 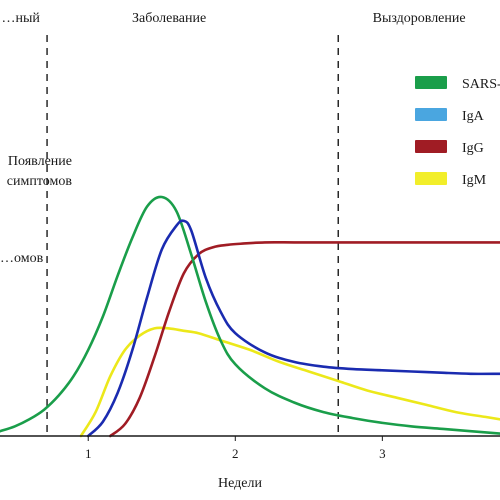 What do you see at coordinates (419, 18) in the screenshot?
I see `phase-label-2: Выздоровление` at bounding box center [419, 18].